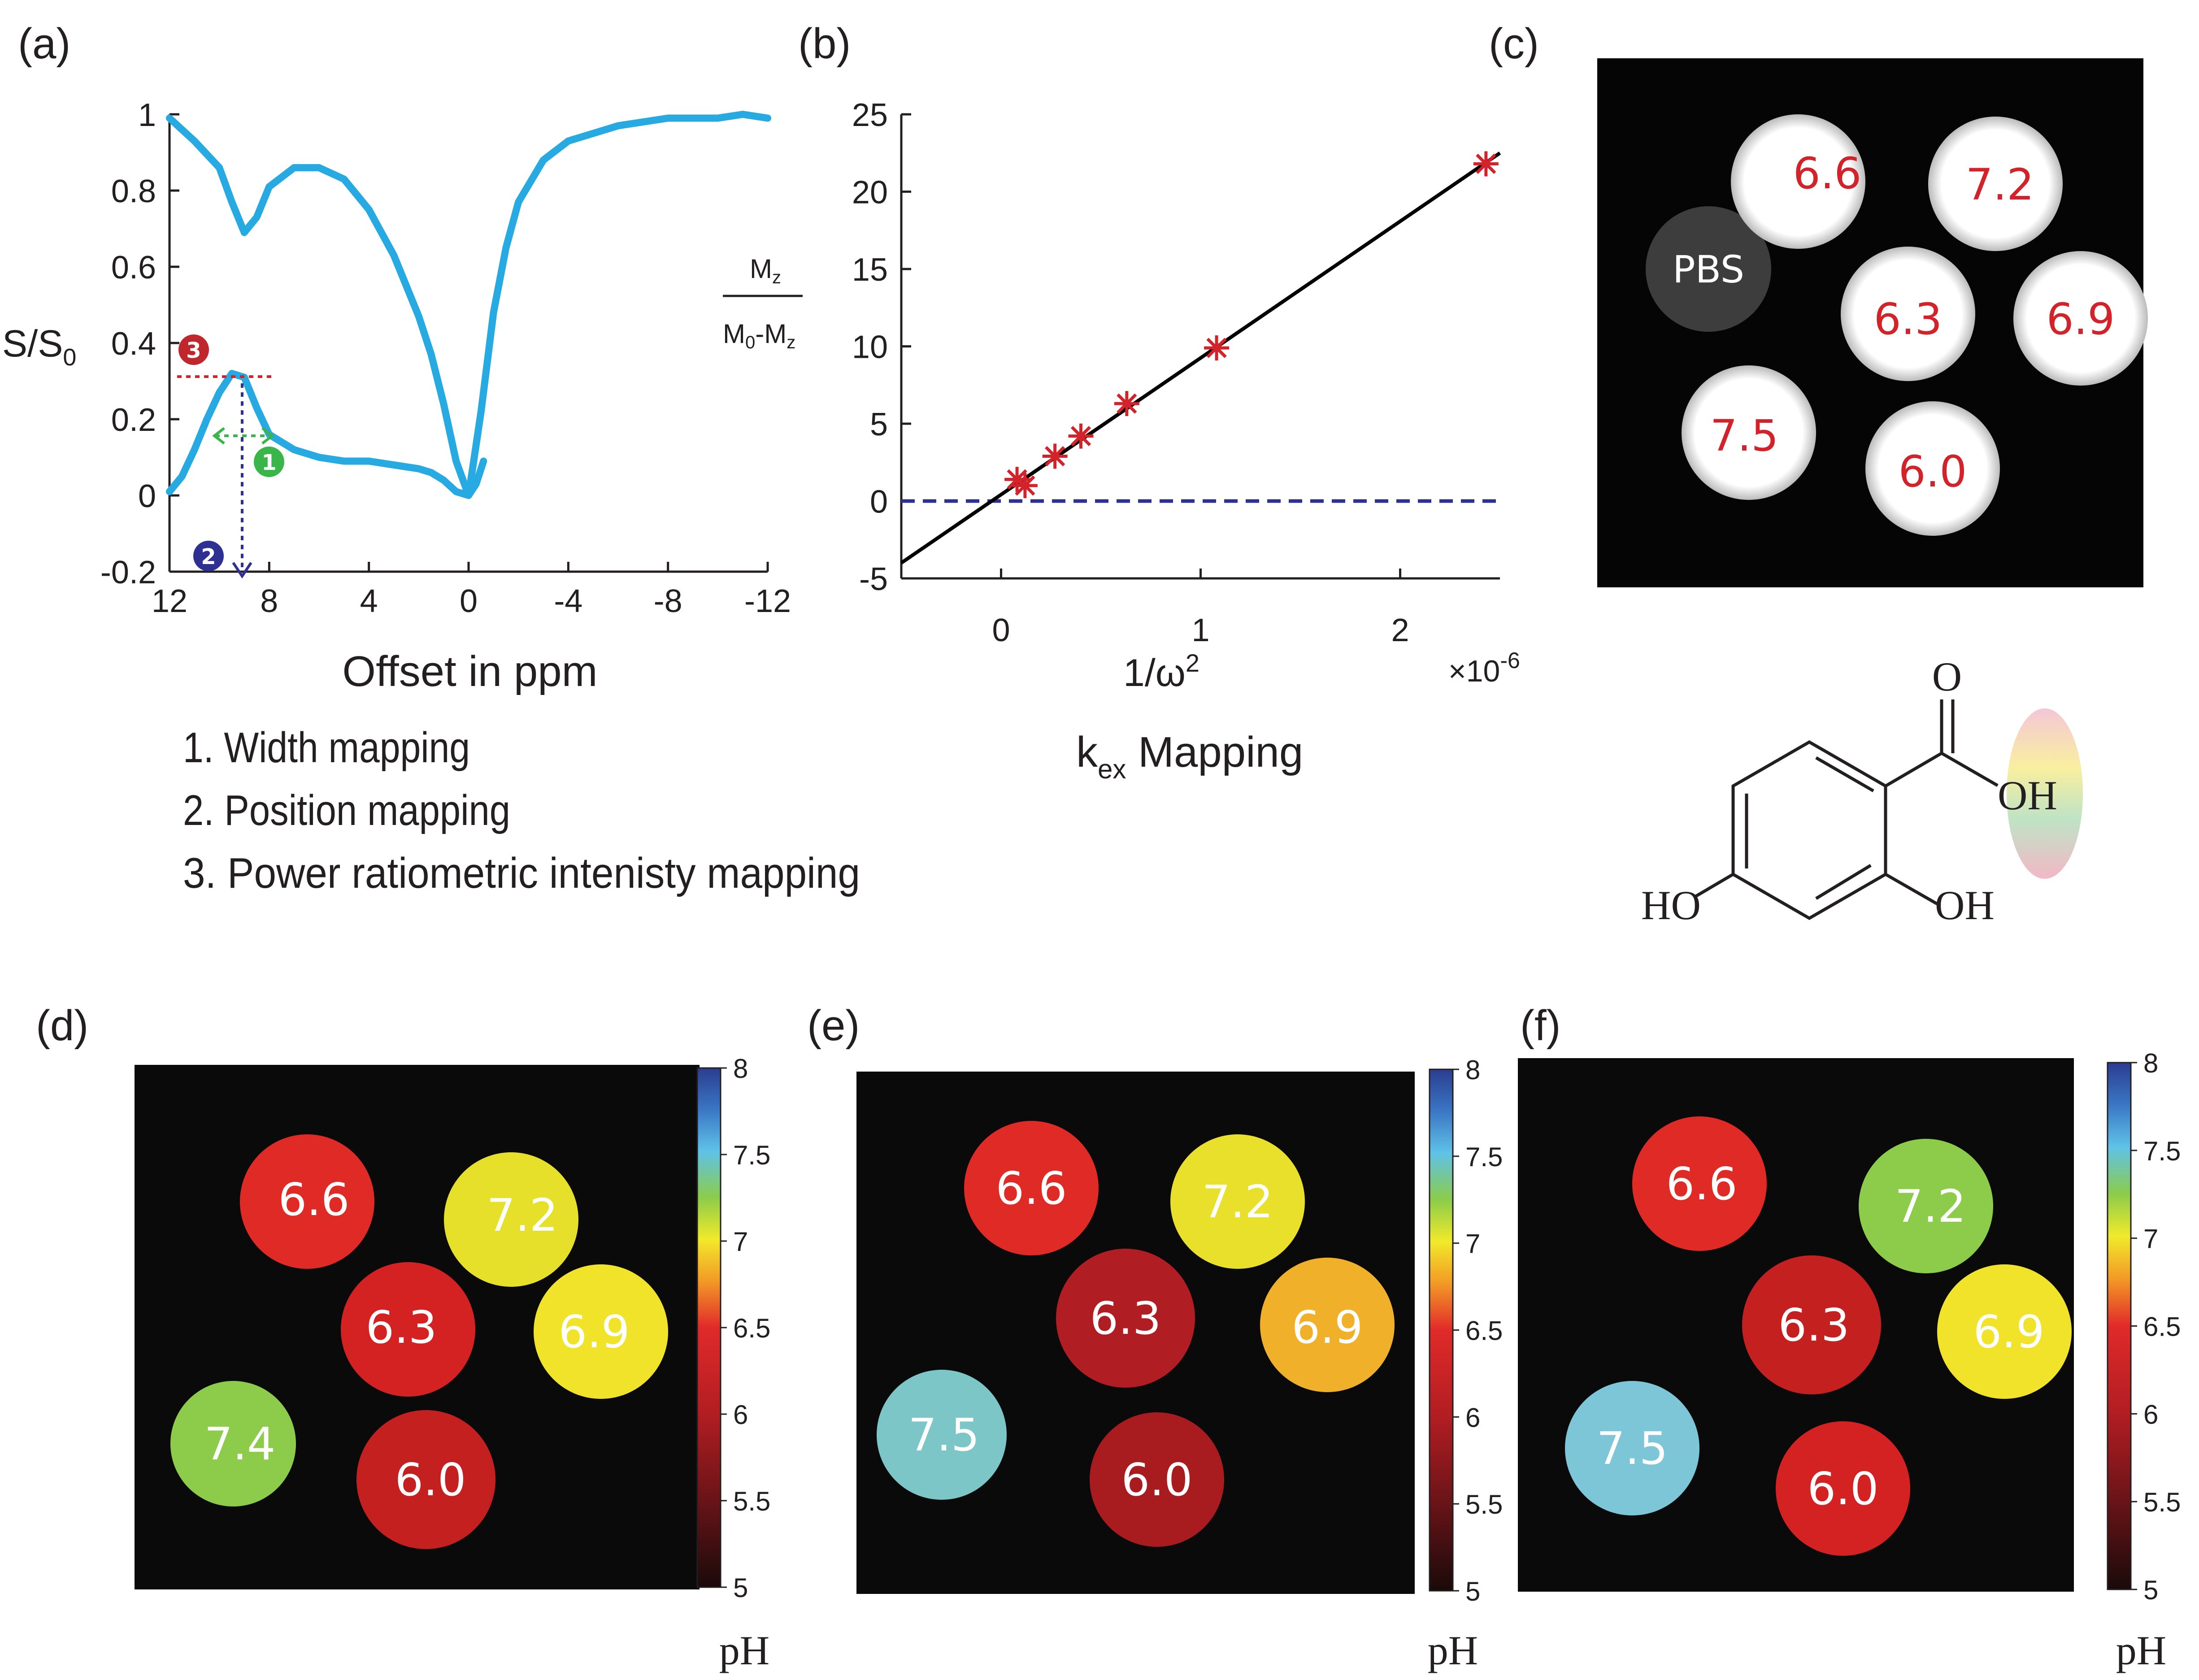  What do you see at coordinates (733, 1363) in the screenshot?
I see `colorbar-d: 8 7.5 7 6.5 6 5.5 5 pH` at bounding box center [733, 1363].